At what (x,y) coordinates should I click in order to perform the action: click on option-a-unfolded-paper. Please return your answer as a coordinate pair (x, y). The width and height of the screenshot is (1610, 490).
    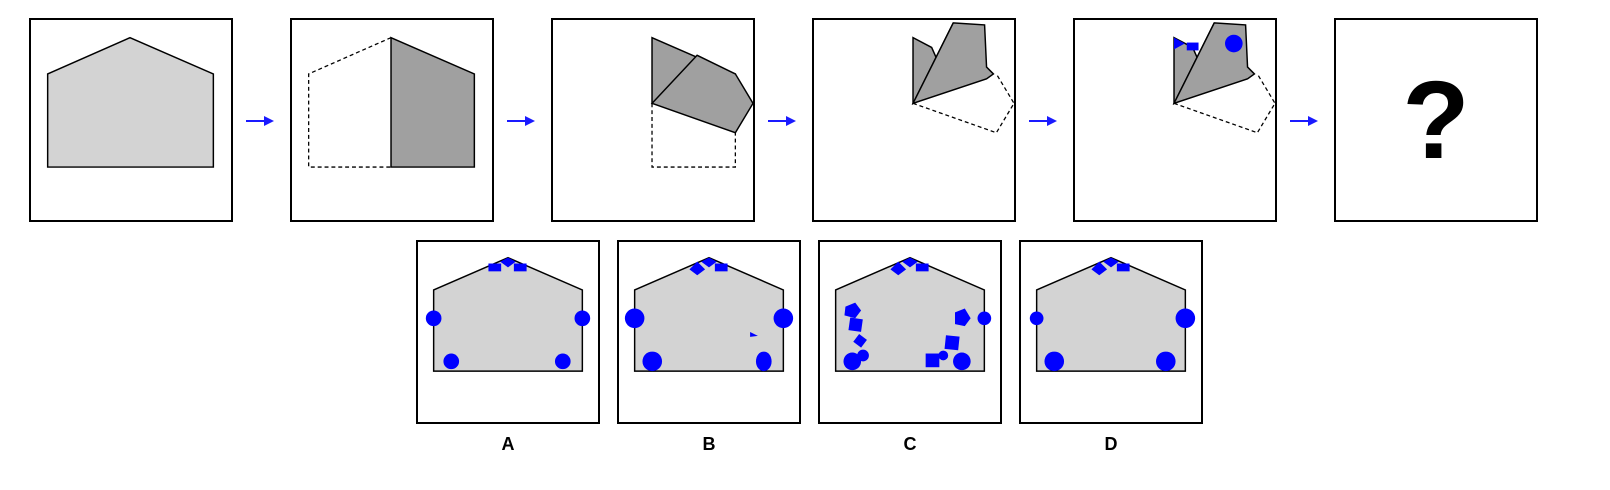
    Looking at the image, I should click on (508, 314).